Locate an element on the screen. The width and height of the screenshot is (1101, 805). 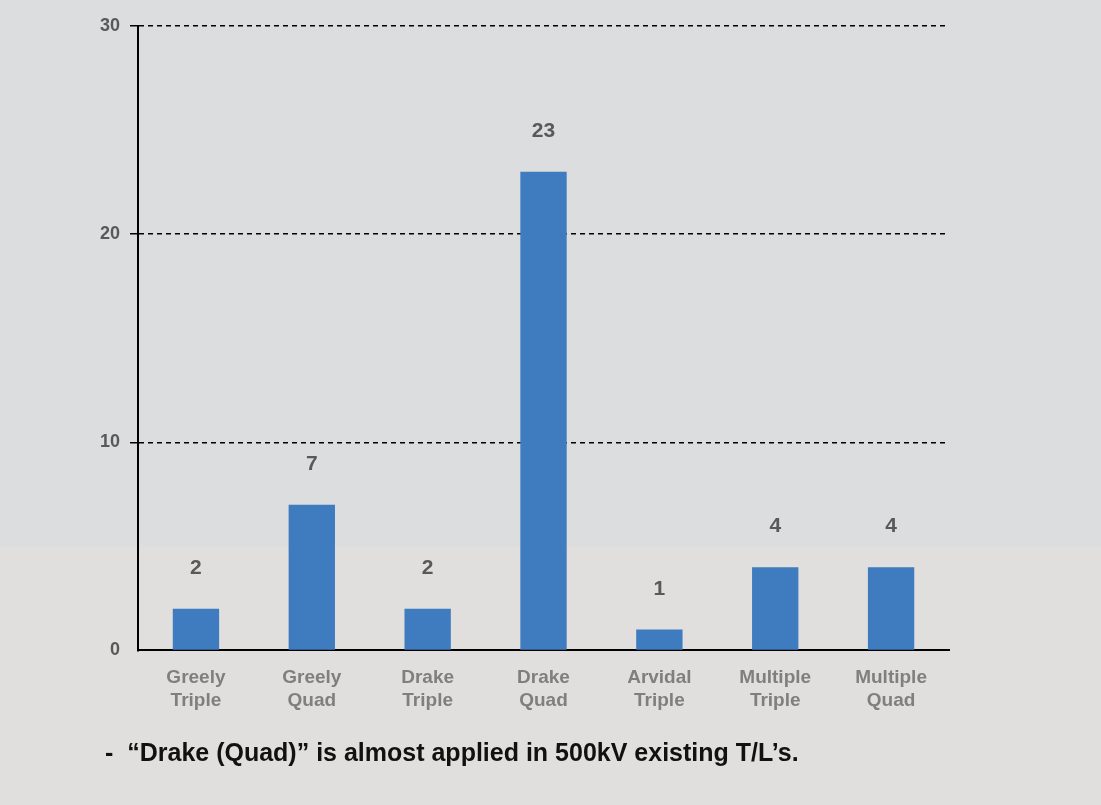
x-tick-label: Greely Quad is located at coordinates (312, 688).